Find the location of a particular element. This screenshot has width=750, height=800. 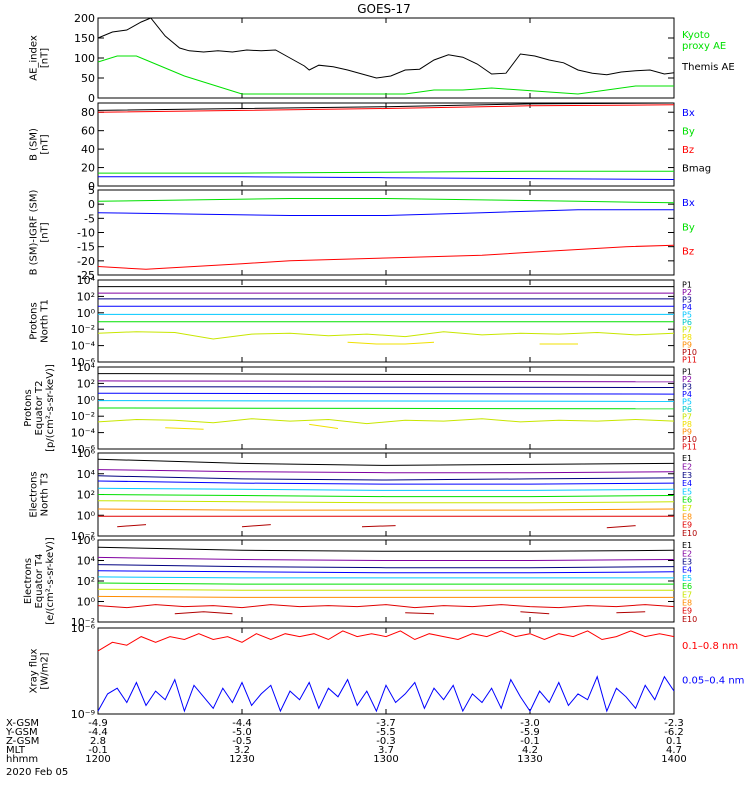

x-axis-row-label: Y-GSM is located at coordinates (21, 732).